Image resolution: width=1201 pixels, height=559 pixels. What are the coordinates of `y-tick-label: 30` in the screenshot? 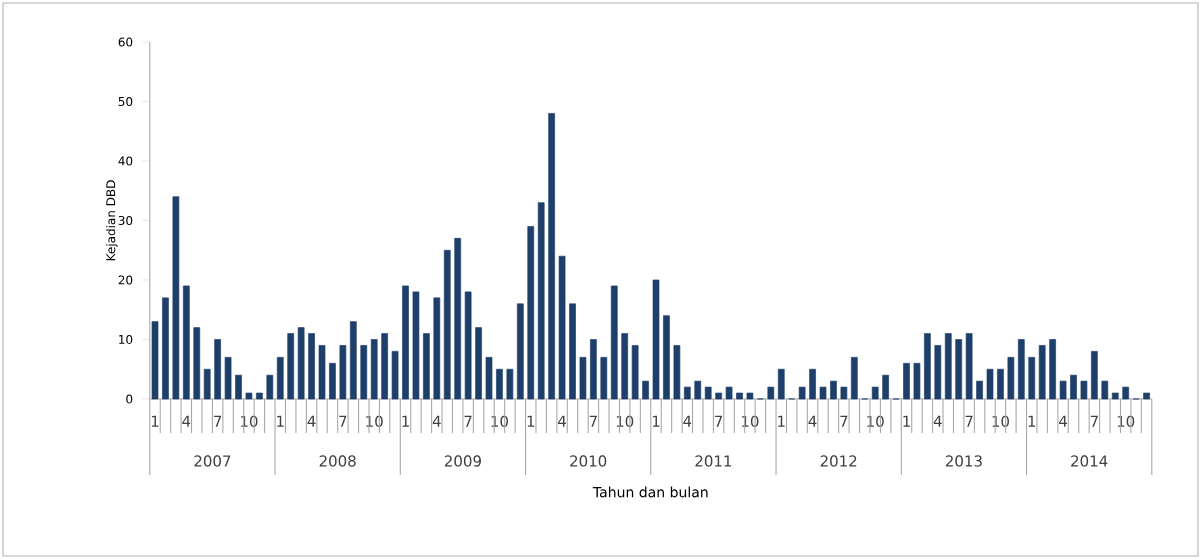 It's located at (125, 220).